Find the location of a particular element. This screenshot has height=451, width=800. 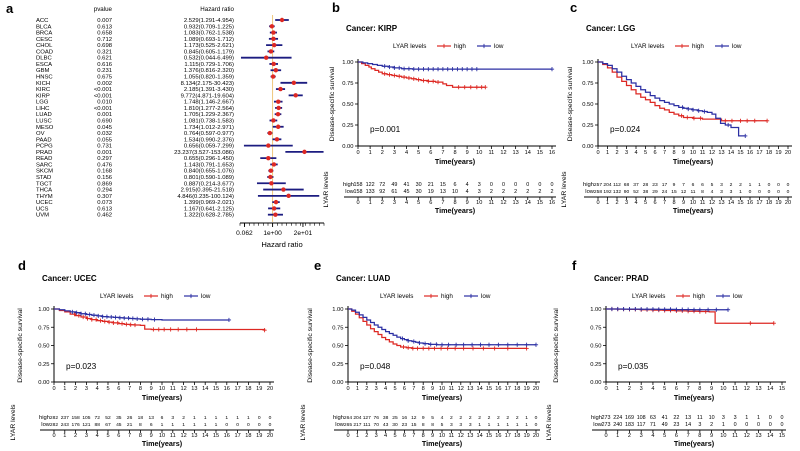

risk-count-high: 2 is located at coordinates (460, 418).